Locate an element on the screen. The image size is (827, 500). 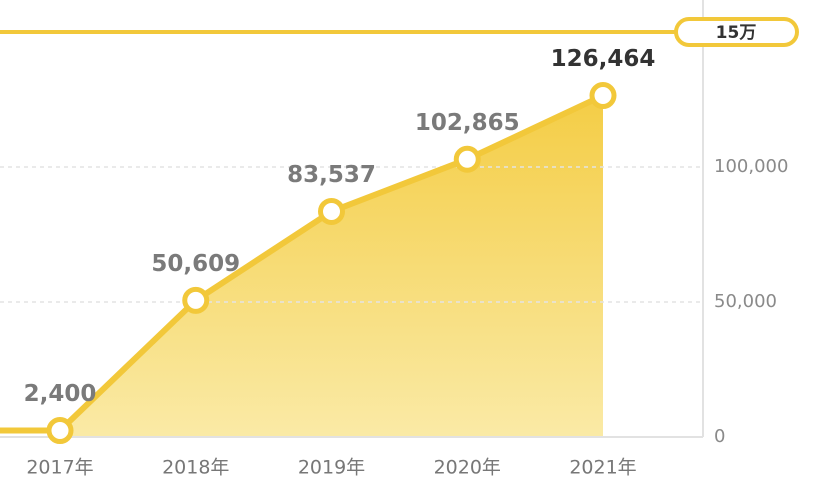
y-tick-label: 0 is located at coordinates (719, 436).